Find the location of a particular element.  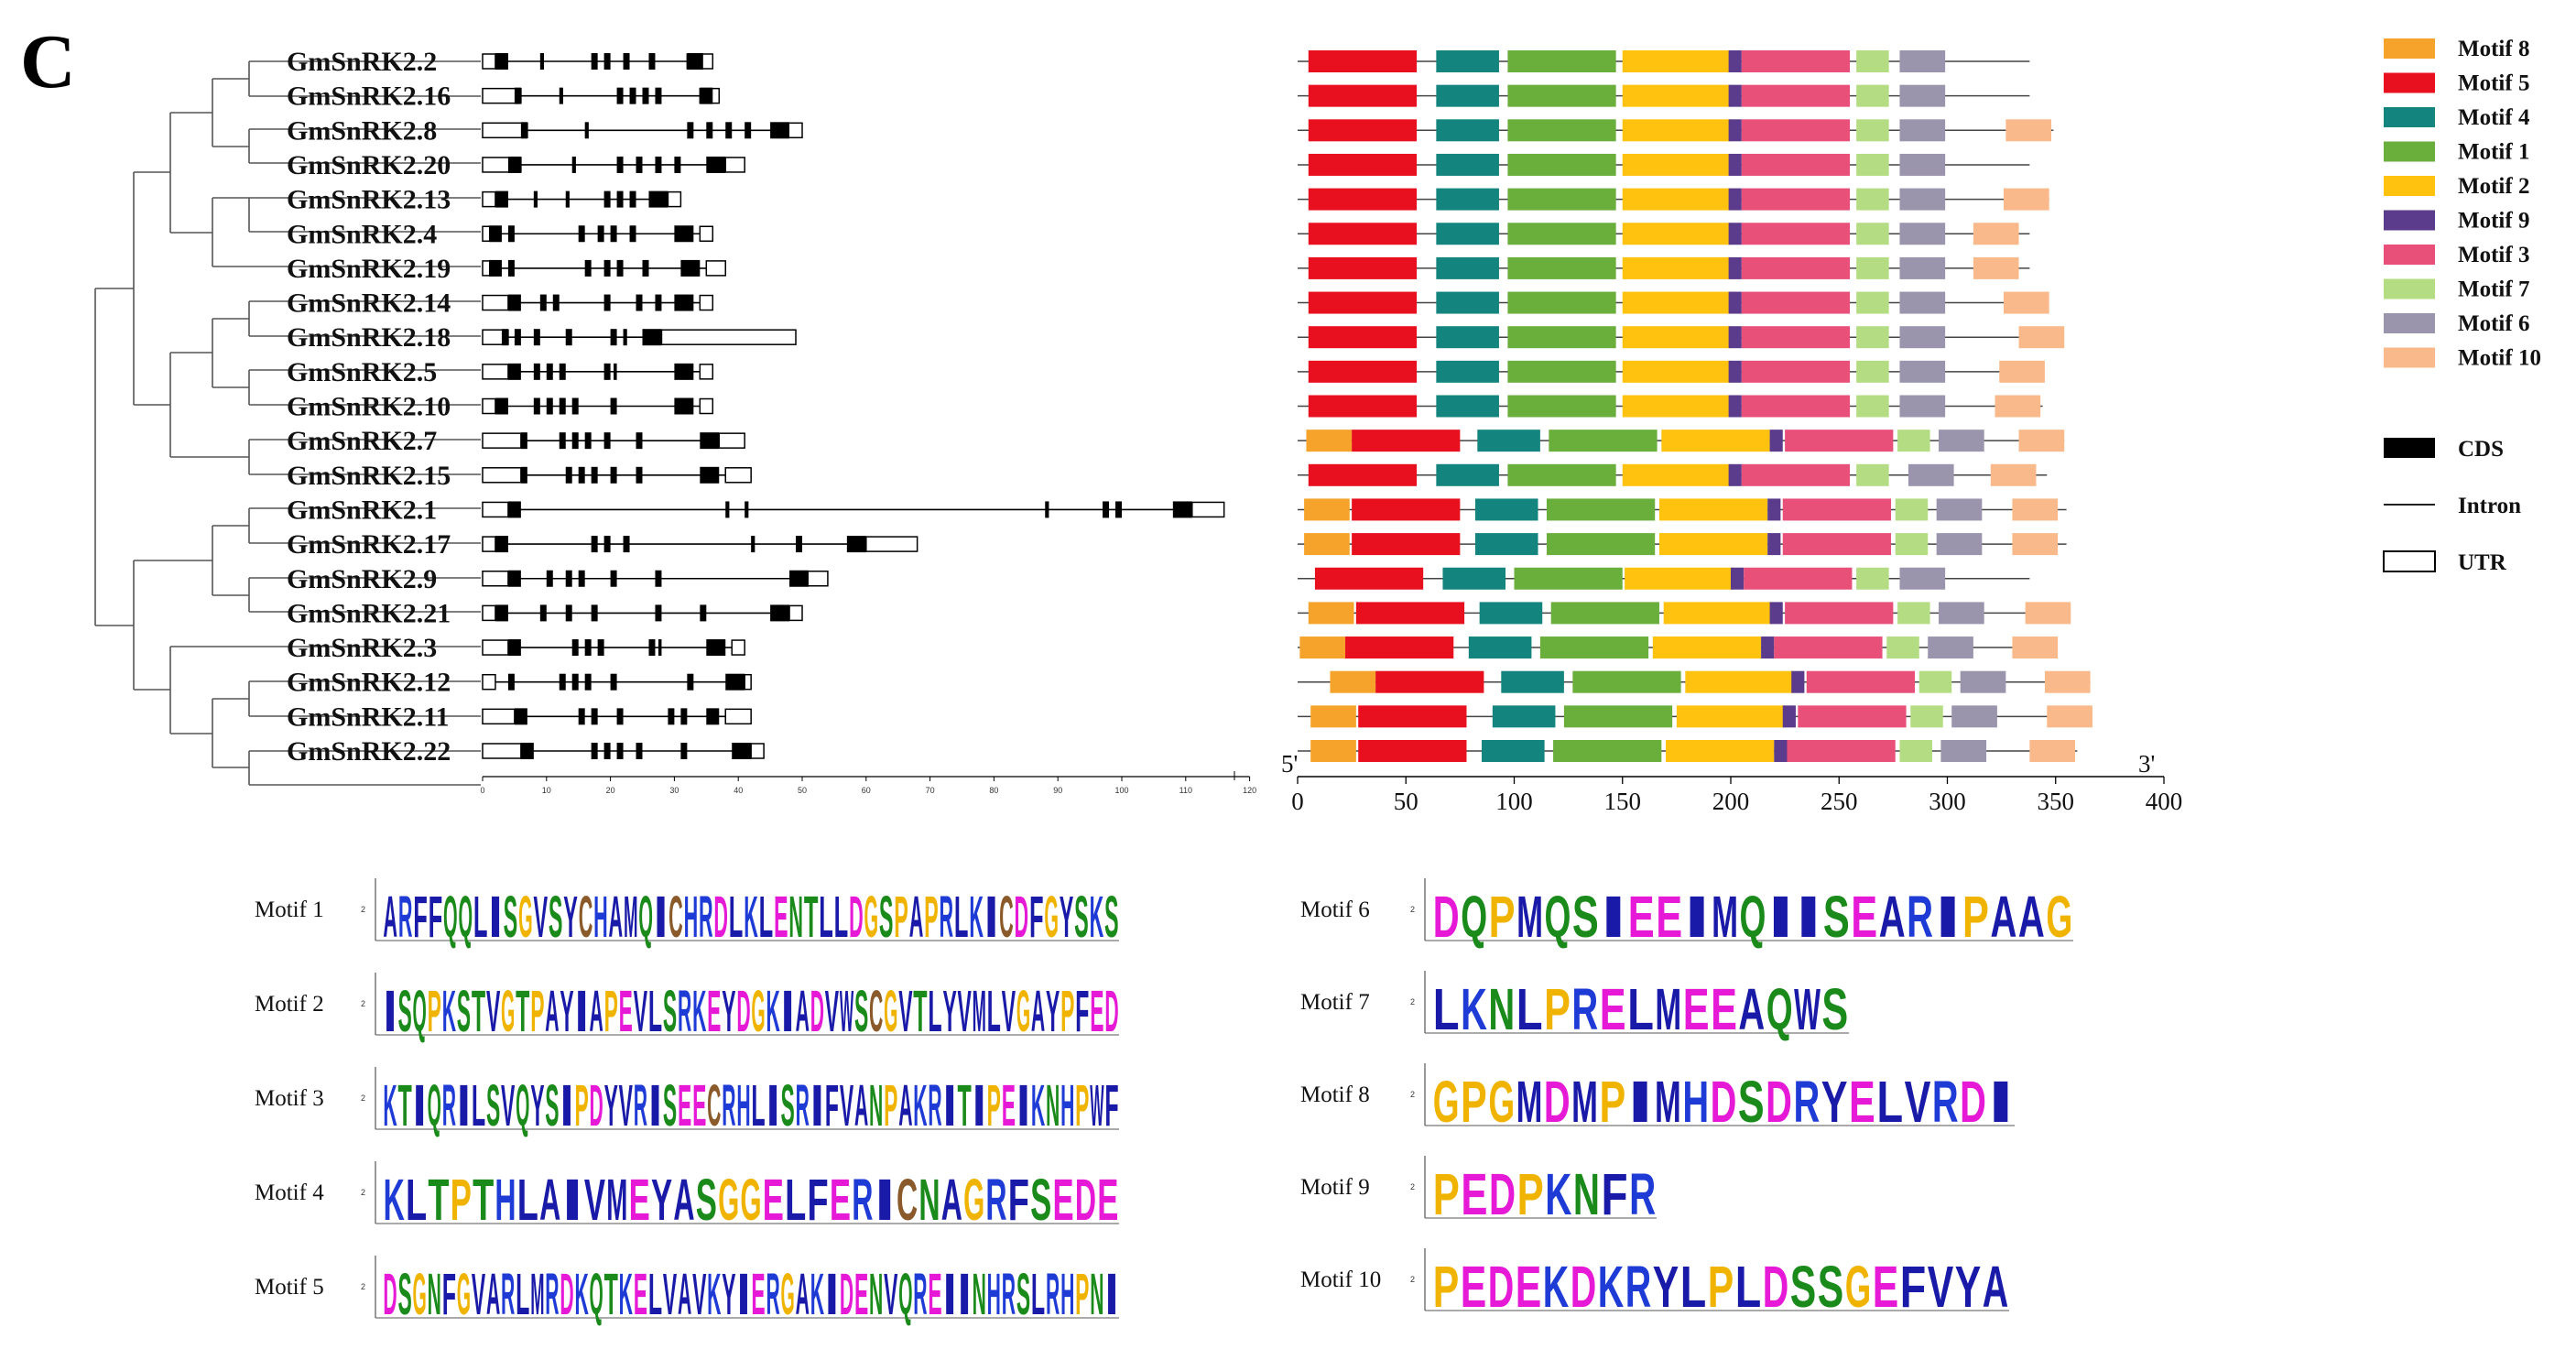

logo-letter: T is located at coordinates (522, 1011).